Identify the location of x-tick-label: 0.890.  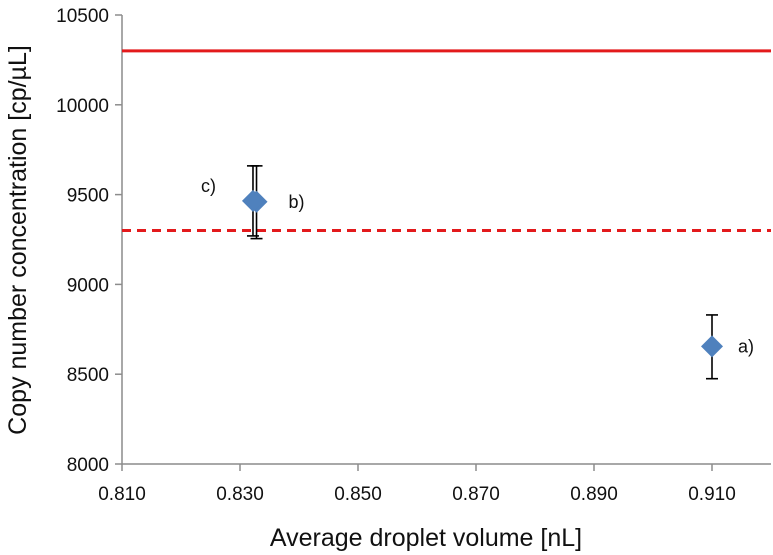
(594, 494).